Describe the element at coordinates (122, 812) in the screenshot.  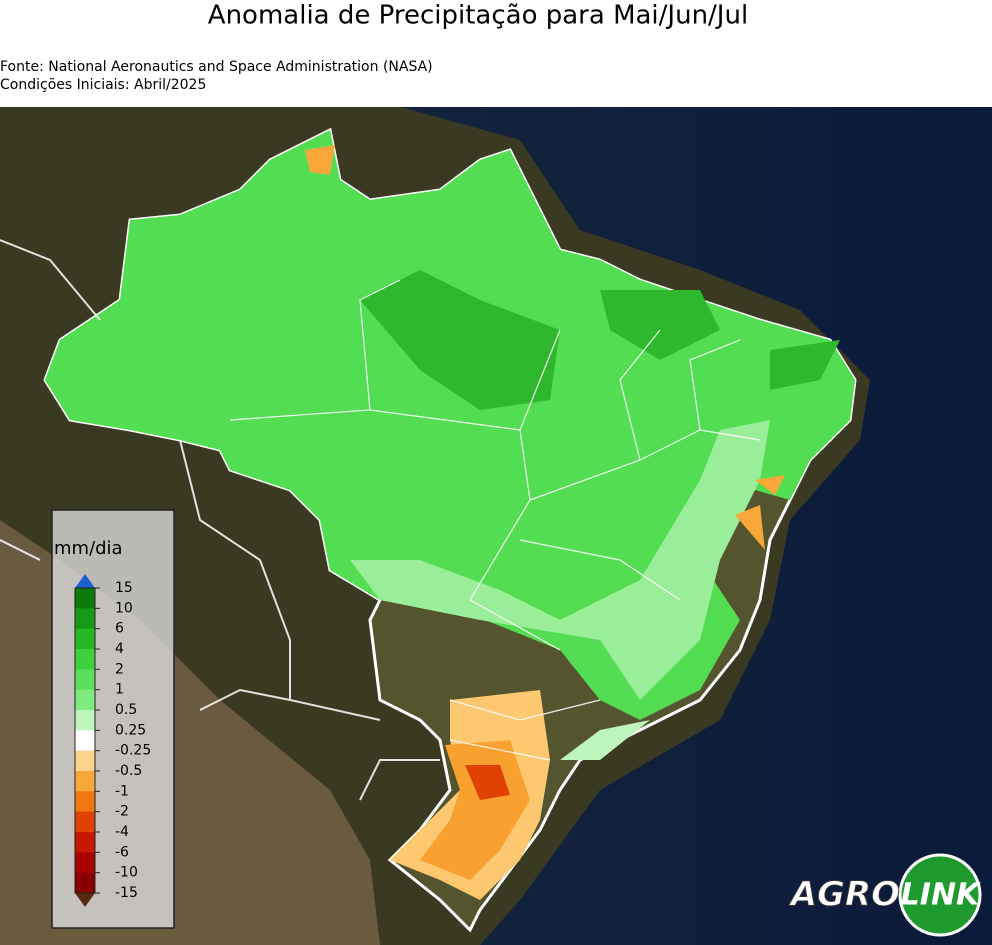
I see `colorbar-tick-label: -2` at that location.